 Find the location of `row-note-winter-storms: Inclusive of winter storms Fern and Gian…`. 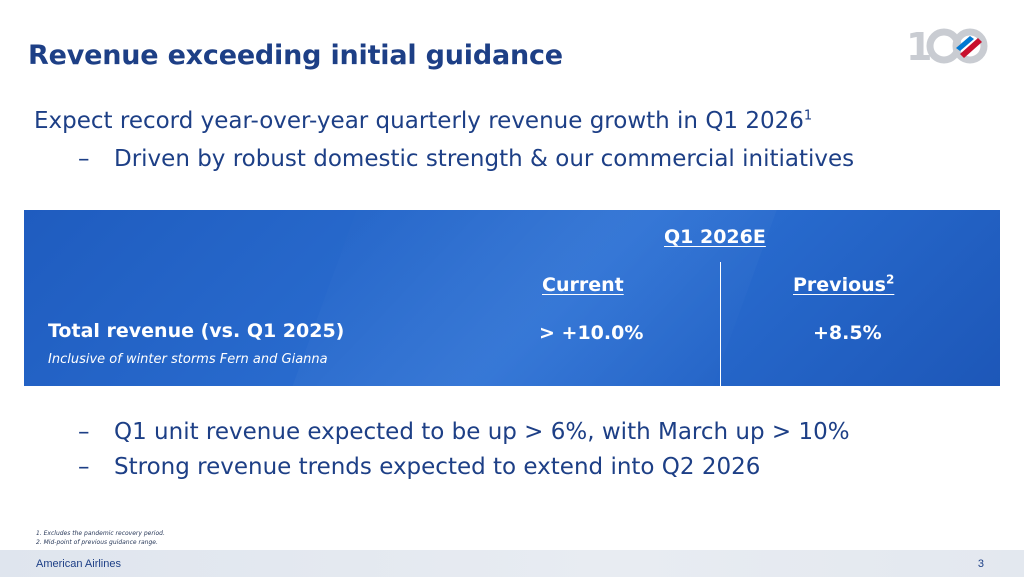

row-note-winter-storms: Inclusive of winter storms Fern and Gian… is located at coordinates (188, 359).